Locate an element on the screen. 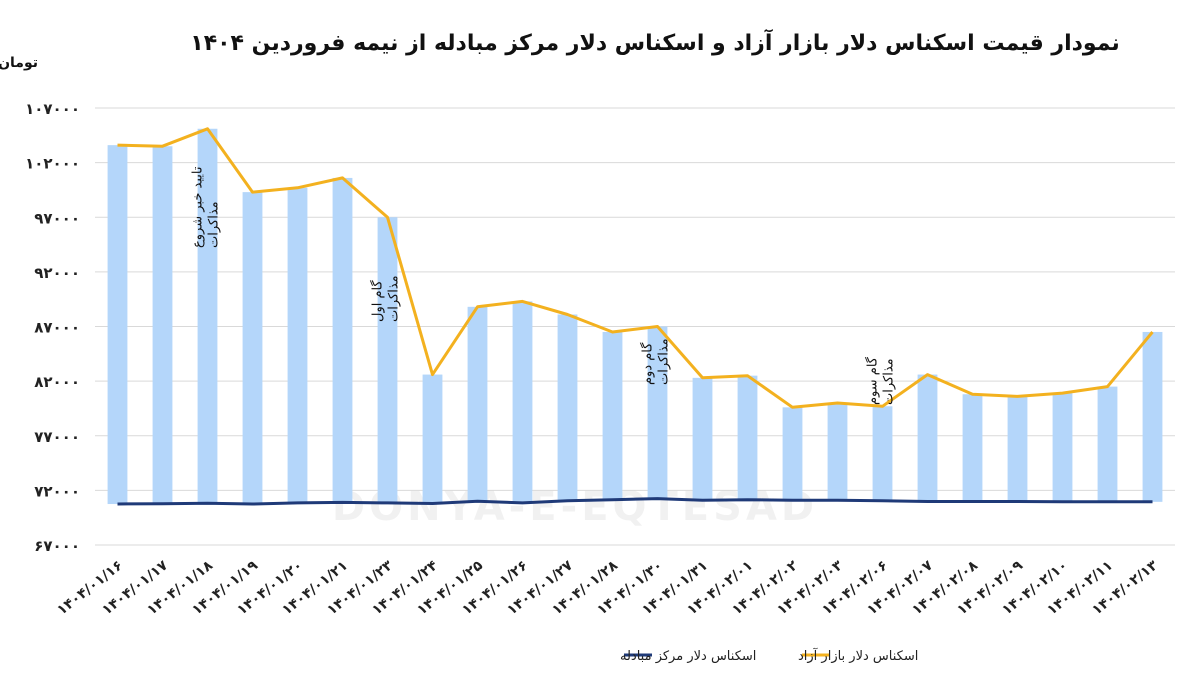 This screenshot has width=1200, height=673. legend-label-official: اسکناس دلار مرکز مبادله is located at coordinates (688, 656).